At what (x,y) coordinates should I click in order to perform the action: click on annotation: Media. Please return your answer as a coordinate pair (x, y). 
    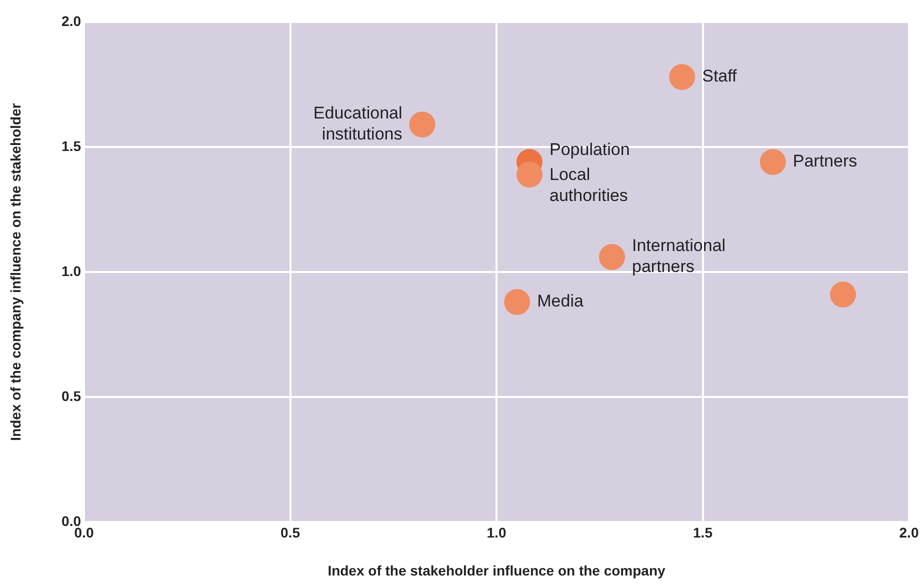
    Looking at the image, I should click on (560, 301).